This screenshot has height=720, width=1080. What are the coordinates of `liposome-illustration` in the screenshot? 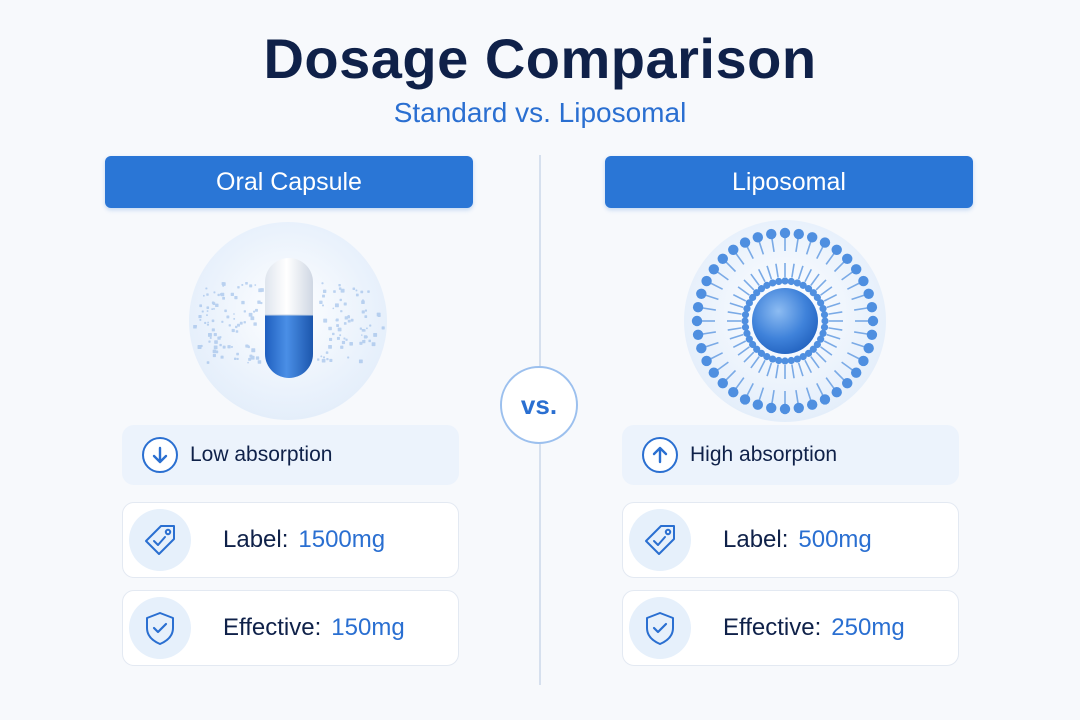 It's located at (785, 321).